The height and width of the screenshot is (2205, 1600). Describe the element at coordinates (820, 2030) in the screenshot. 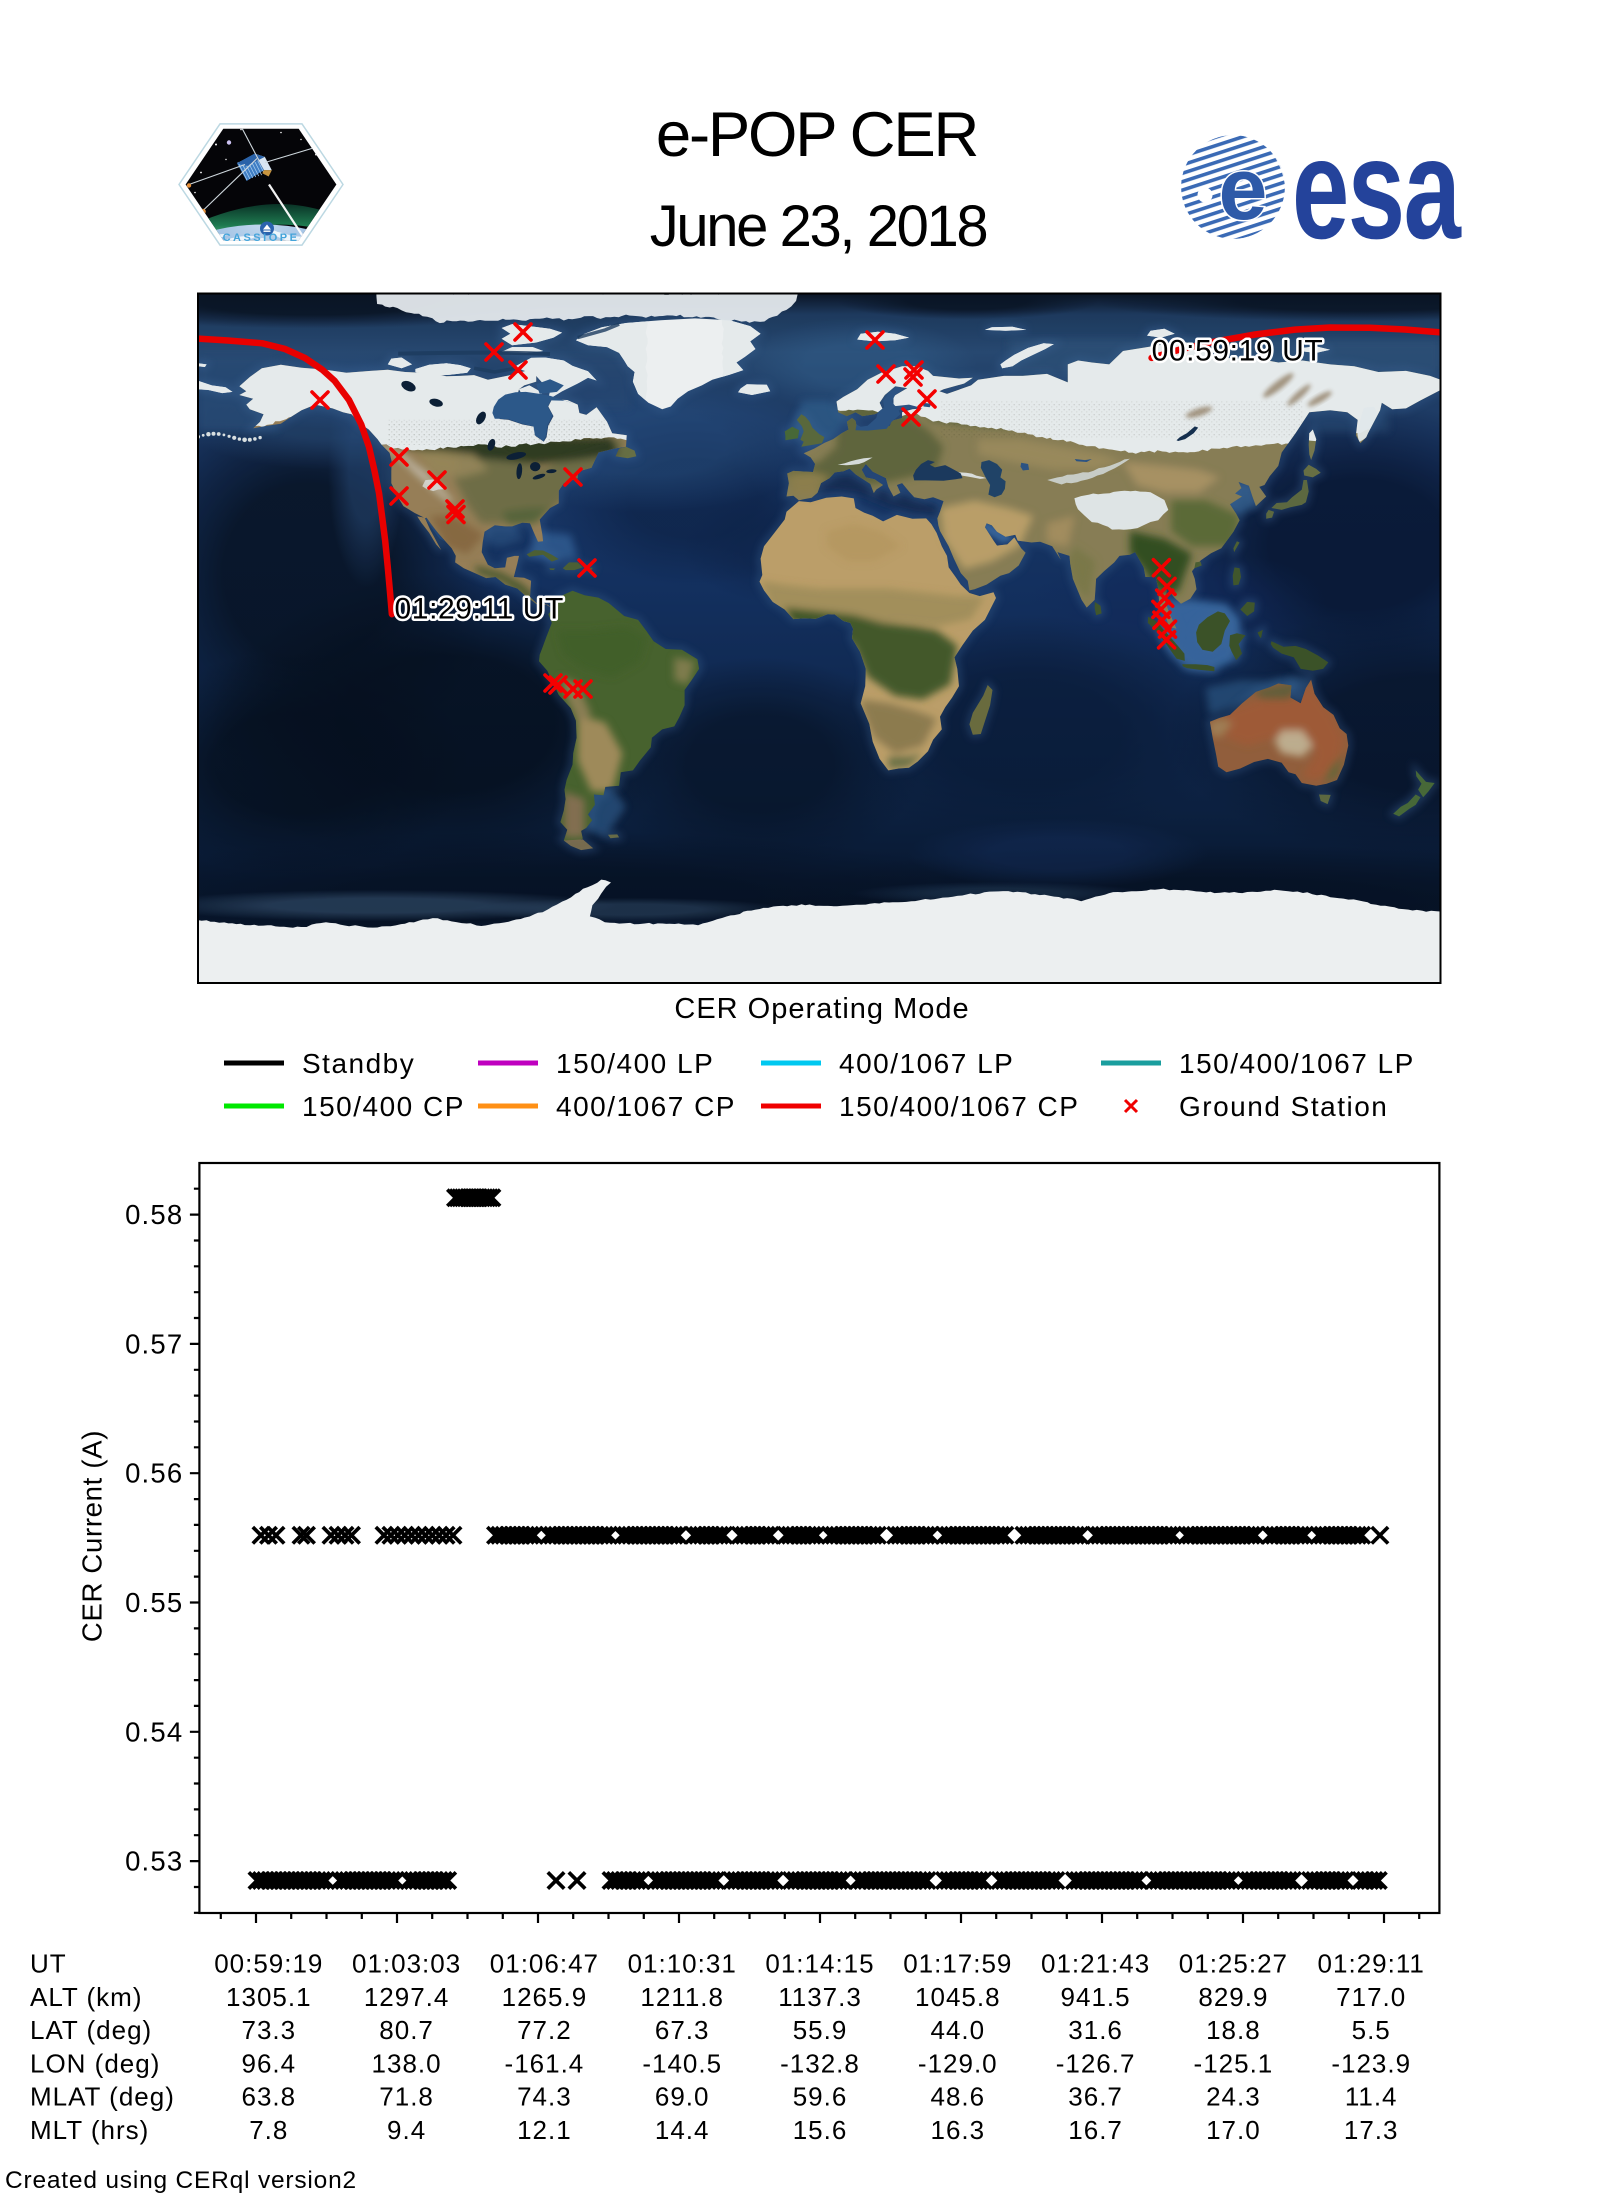

I see `svg-text: 55.9` at that location.